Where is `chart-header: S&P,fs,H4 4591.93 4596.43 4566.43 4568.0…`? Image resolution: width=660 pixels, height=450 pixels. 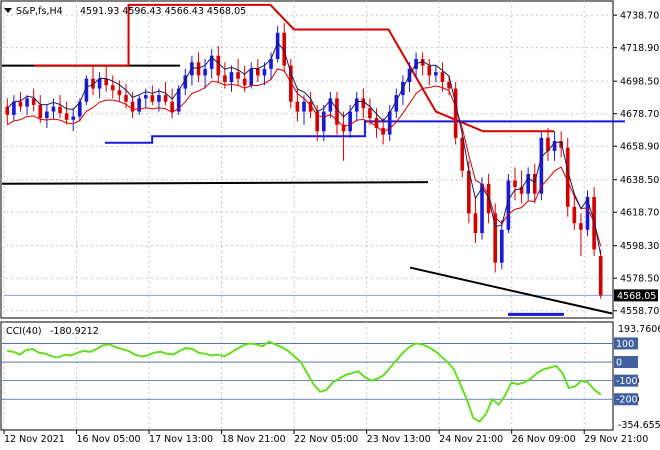 chart-header: S&P,fs,H4 4591.93 4596.43 4566.43 4568.0… is located at coordinates (125, 11).